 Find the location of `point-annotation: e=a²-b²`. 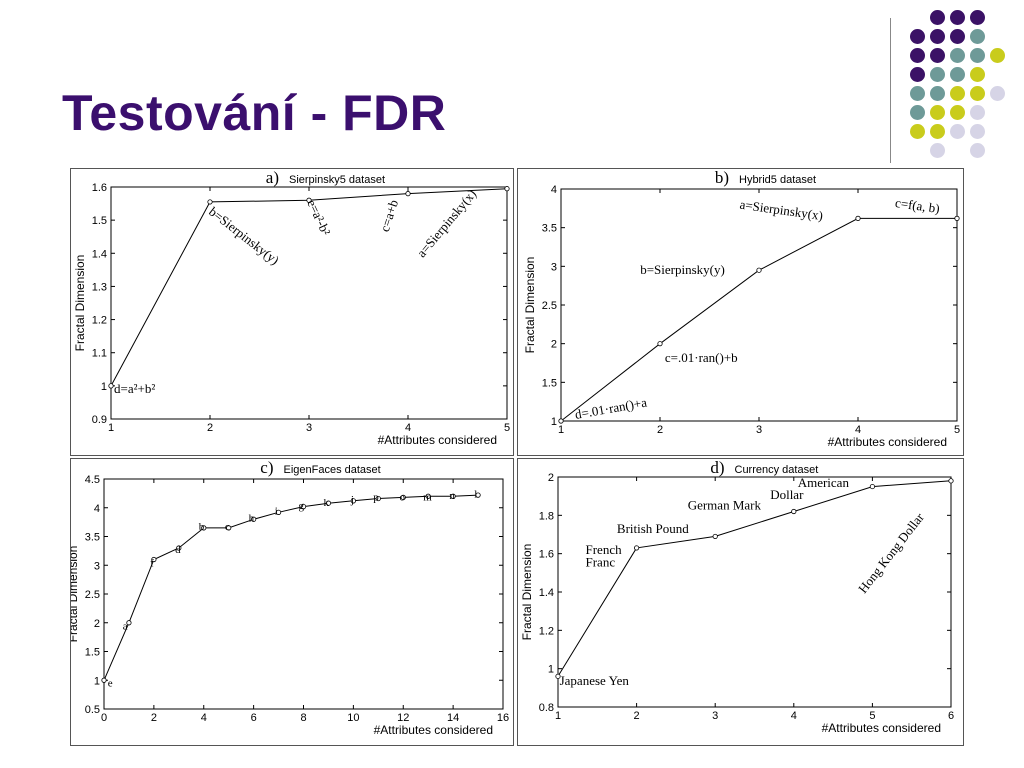

point-annotation: e=a²-b² is located at coordinates (318, 217).